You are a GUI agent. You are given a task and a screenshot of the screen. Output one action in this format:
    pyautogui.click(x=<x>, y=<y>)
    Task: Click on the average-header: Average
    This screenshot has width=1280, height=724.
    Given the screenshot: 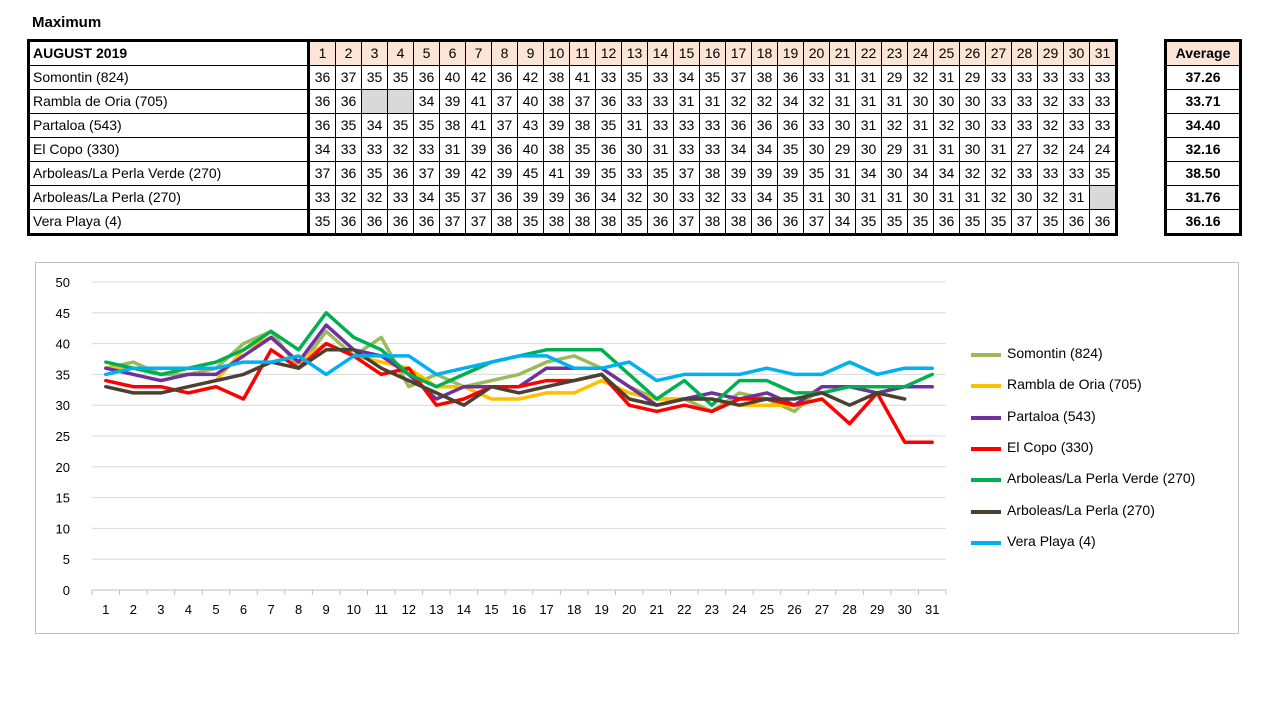 What is the action you would take?
    pyautogui.click(x=1203, y=53)
    